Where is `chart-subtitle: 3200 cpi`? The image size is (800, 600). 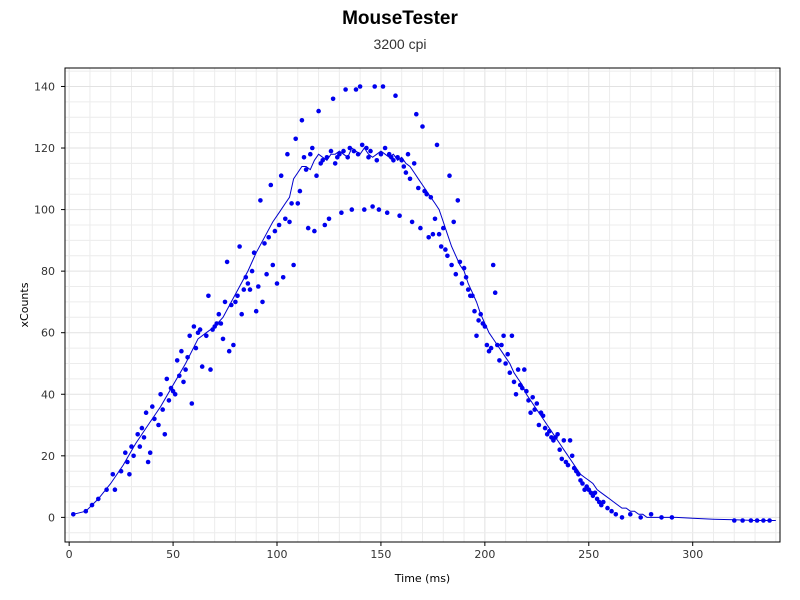
chart-subtitle: 3200 cpi is located at coordinates (400, 44).